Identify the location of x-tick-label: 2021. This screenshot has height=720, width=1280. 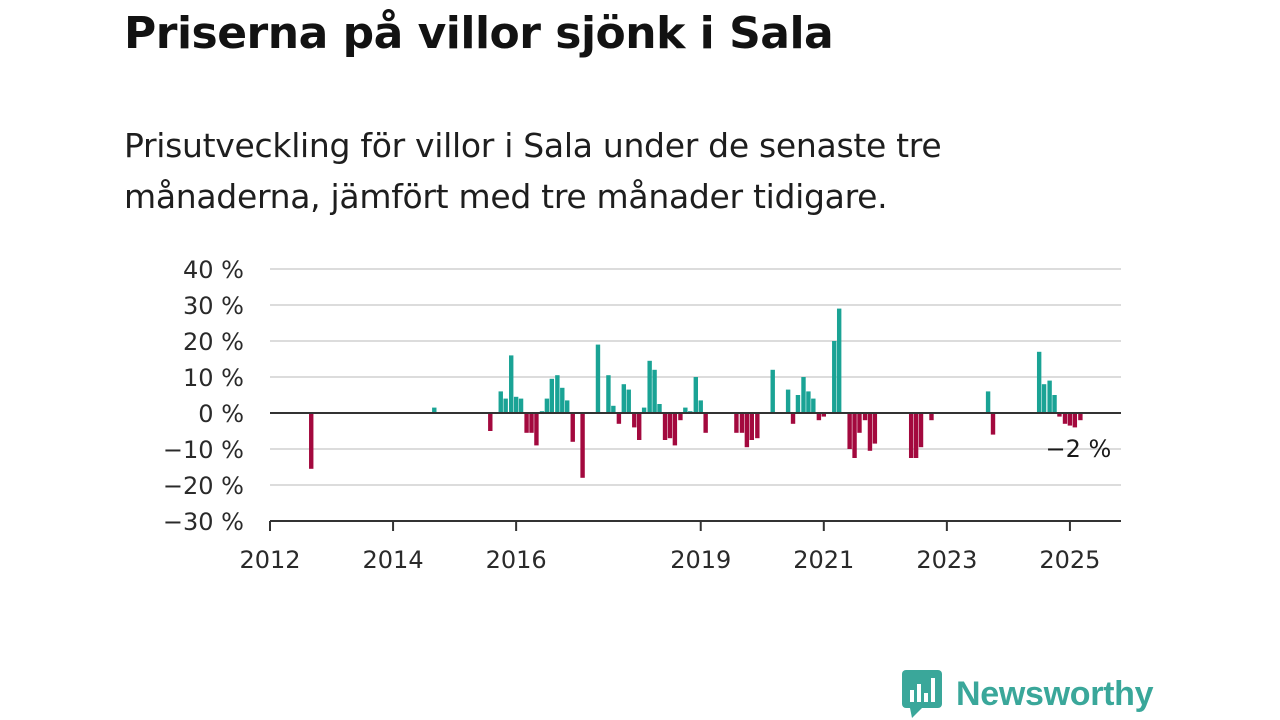
(823, 560).